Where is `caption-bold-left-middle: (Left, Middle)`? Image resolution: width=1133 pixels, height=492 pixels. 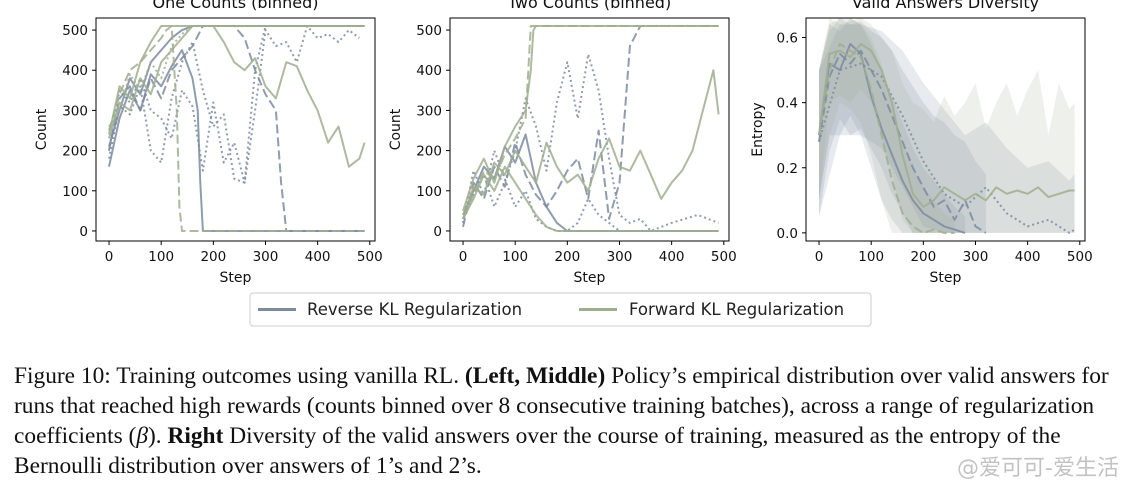 caption-bold-left-middle: (Left, Middle) is located at coordinates (535, 376).